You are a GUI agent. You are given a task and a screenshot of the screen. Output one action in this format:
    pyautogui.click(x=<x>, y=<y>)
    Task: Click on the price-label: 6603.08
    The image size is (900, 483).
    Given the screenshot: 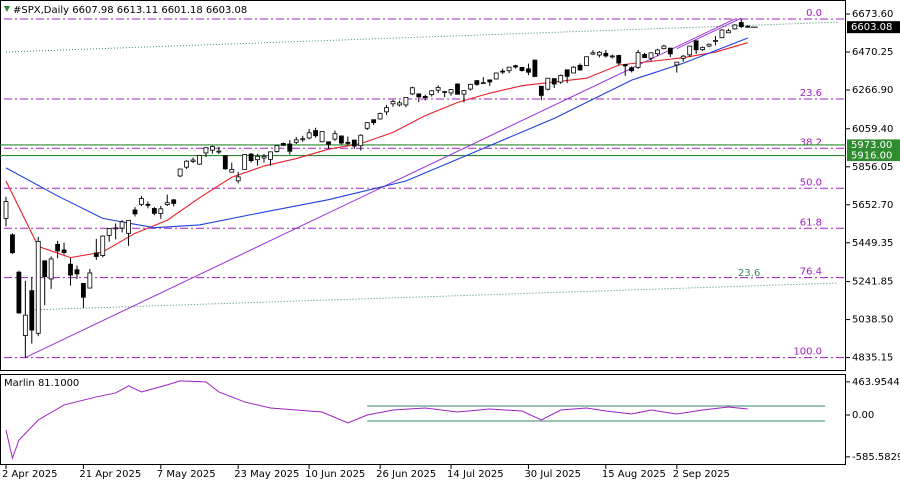 What is the action you would take?
    pyautogui.click(x=871, y=27)
    